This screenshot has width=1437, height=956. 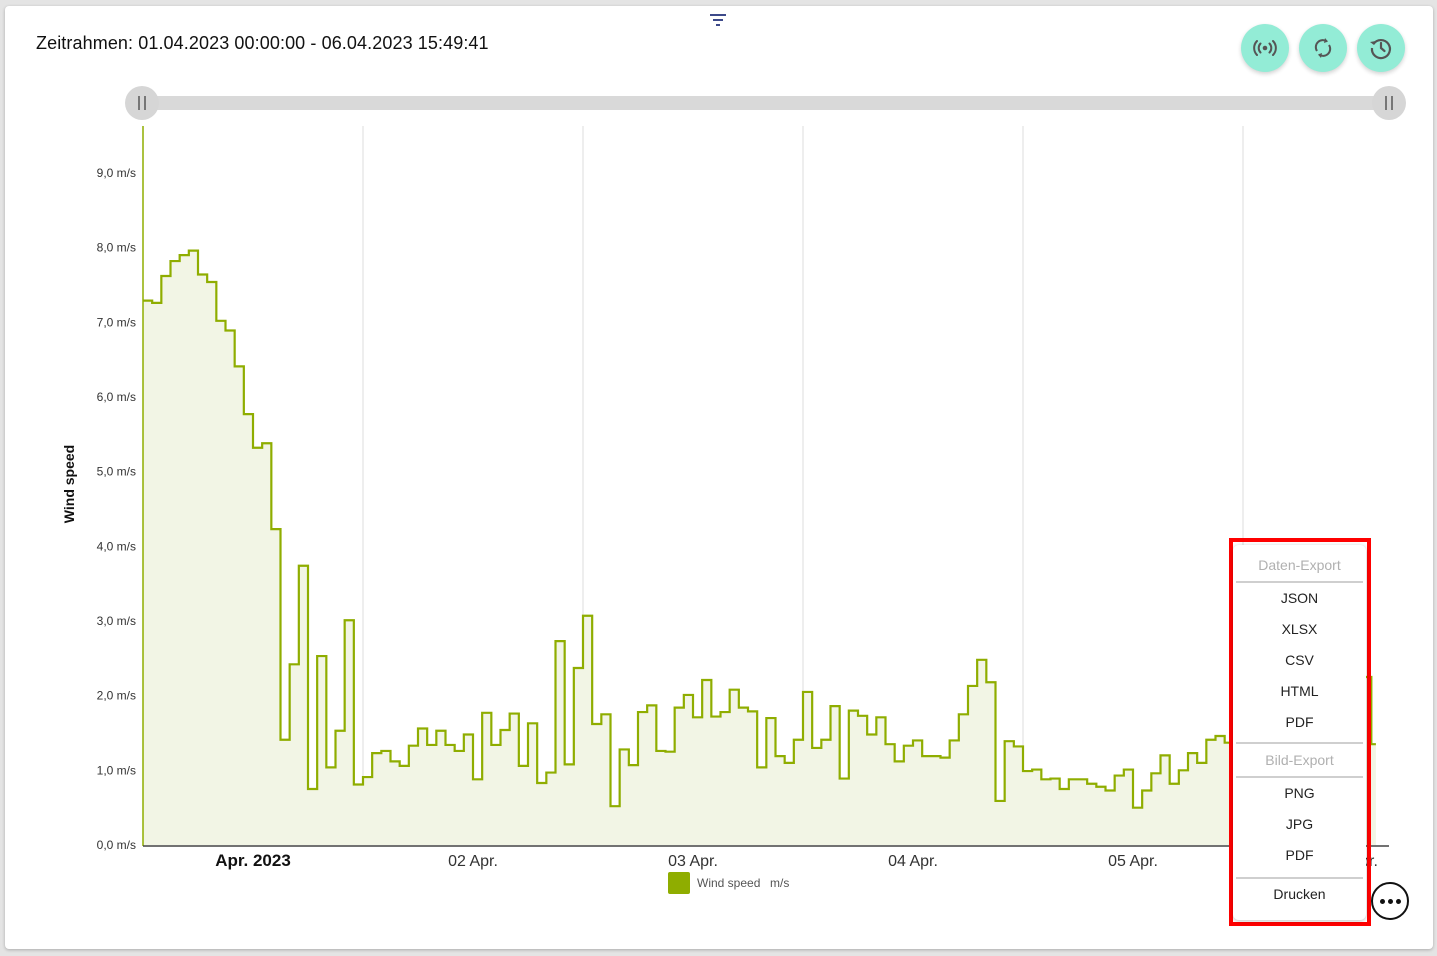 I want to click on live-button, so click(x=1265, y=48).